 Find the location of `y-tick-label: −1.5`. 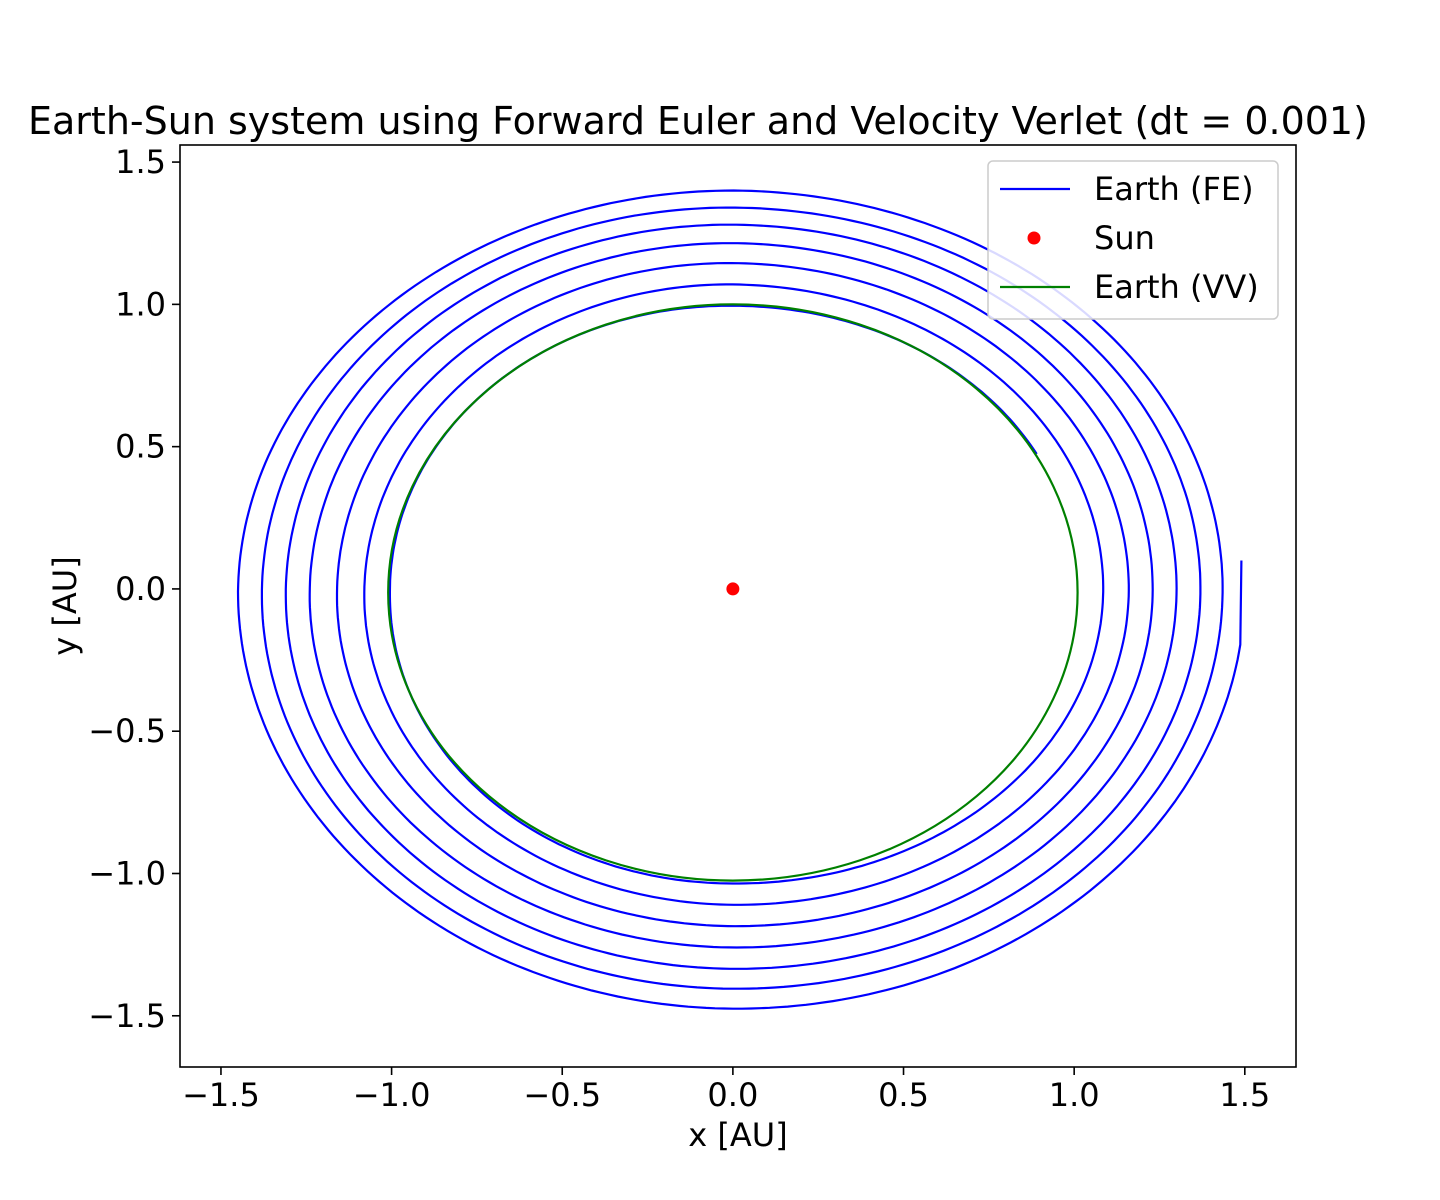

y-tick-label: −1.5 is located at coordinates (127, 1016).